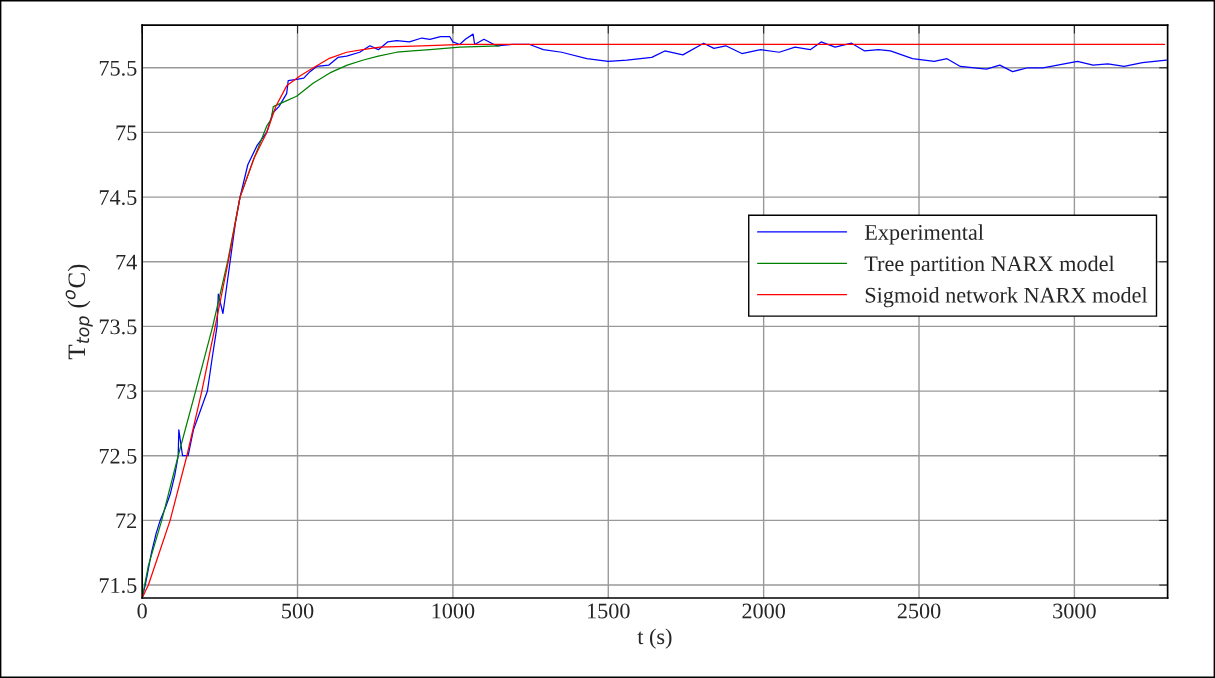 This screenshot has width=1215, height=678. Describe the element at coordinates (924, 234) in the screenshot. I see `legend-label: Experimental` at that location.